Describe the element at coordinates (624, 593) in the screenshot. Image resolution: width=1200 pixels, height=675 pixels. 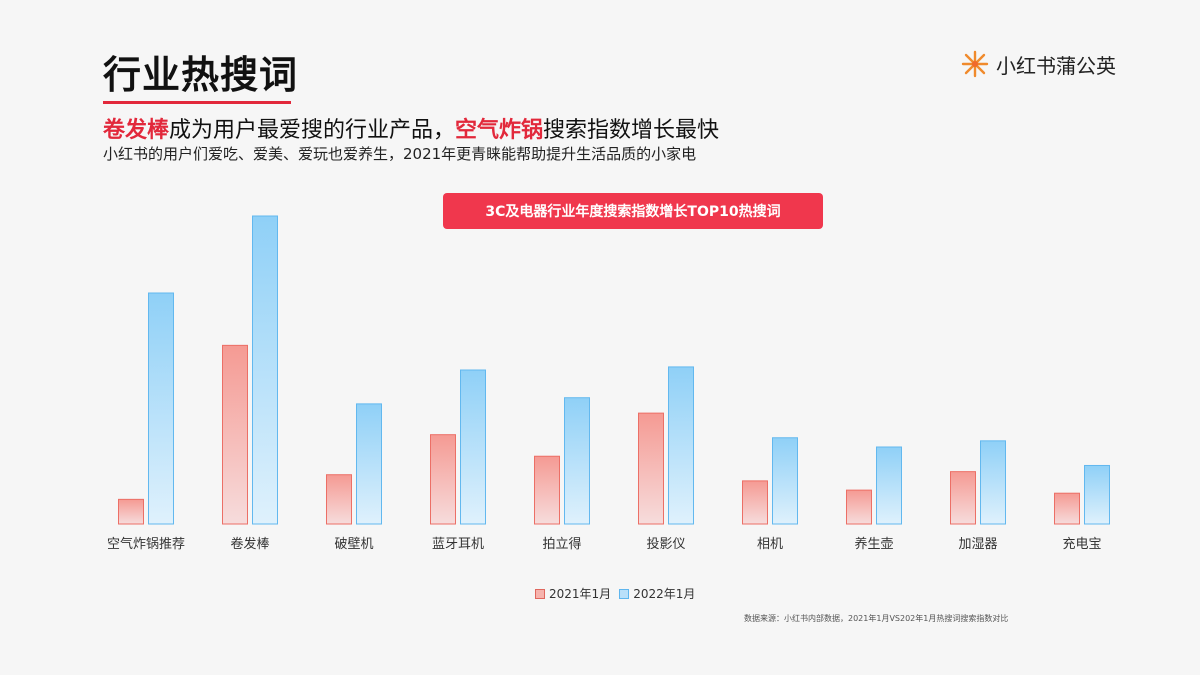
I see `legend-swatch-2022` at that location.